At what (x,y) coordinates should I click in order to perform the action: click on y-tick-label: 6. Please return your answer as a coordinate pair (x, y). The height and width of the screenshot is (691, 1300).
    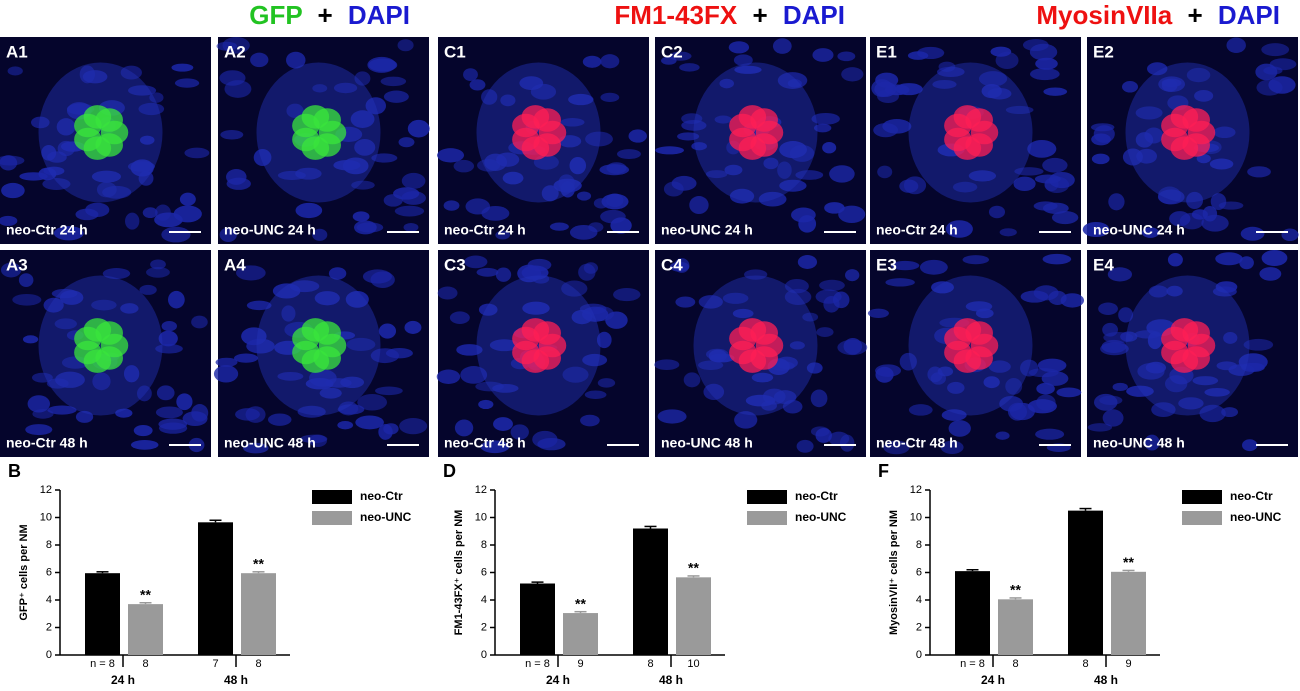
    Looking at the image, I should click on (919, 572).